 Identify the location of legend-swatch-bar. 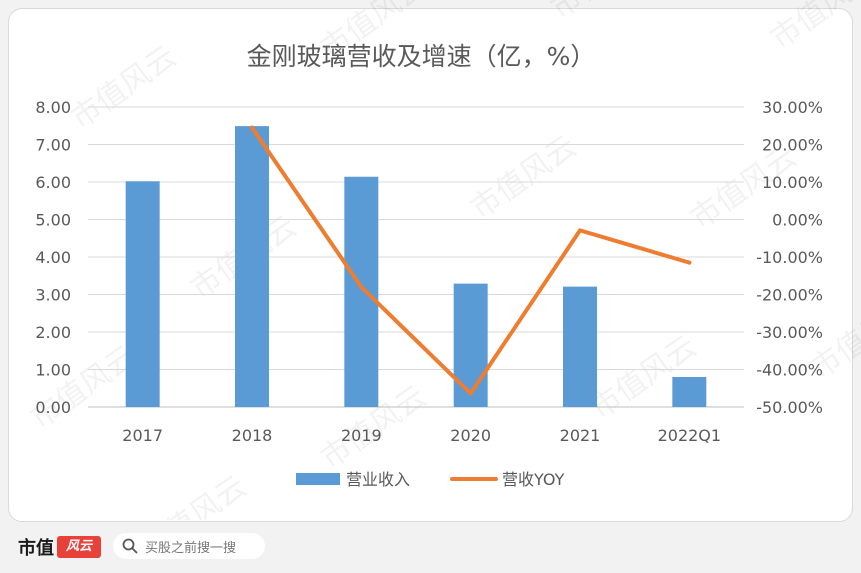
(318, 479).